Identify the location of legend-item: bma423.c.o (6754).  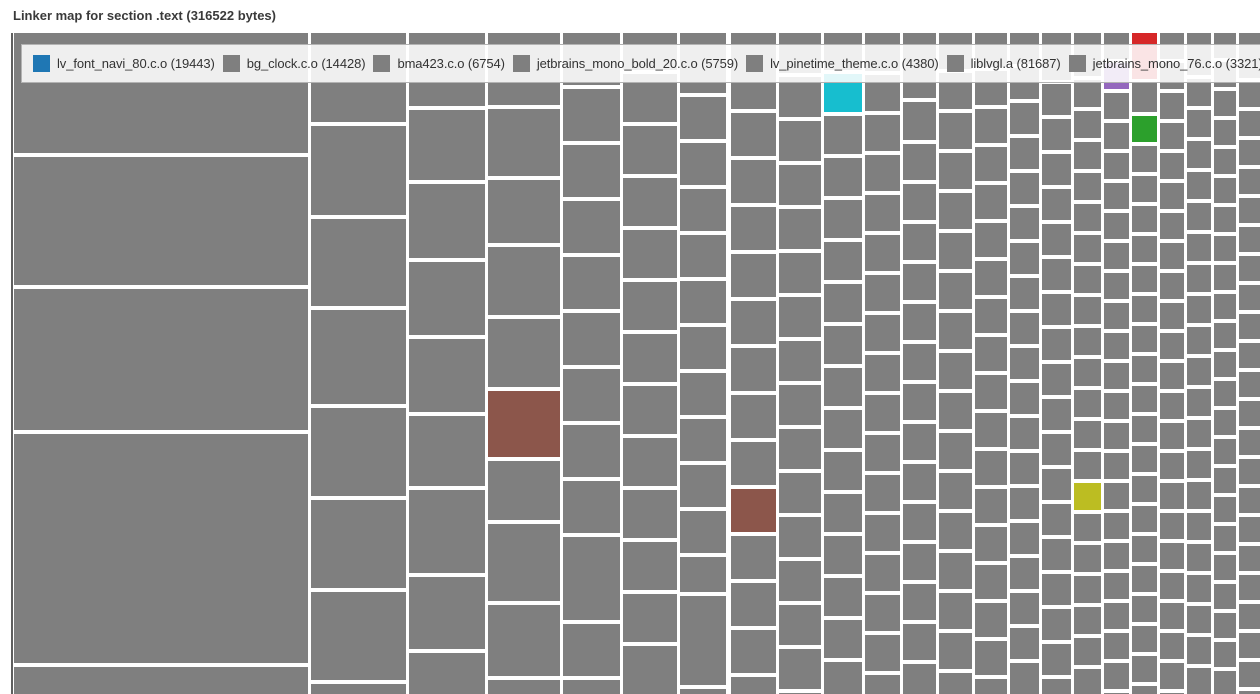
(439, 63).